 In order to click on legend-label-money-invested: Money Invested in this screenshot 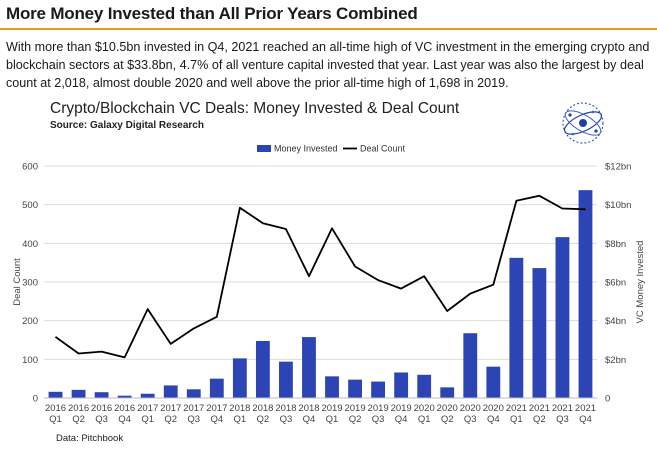, I will do `click(306, 149)`.